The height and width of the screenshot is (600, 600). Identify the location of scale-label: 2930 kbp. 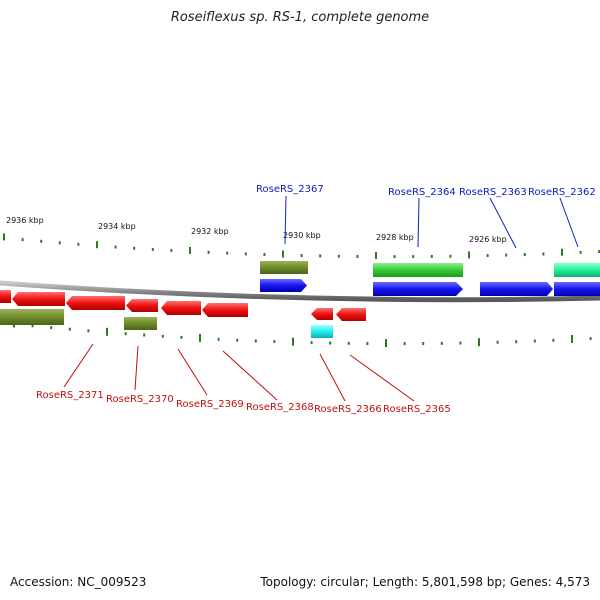
(302, 235).